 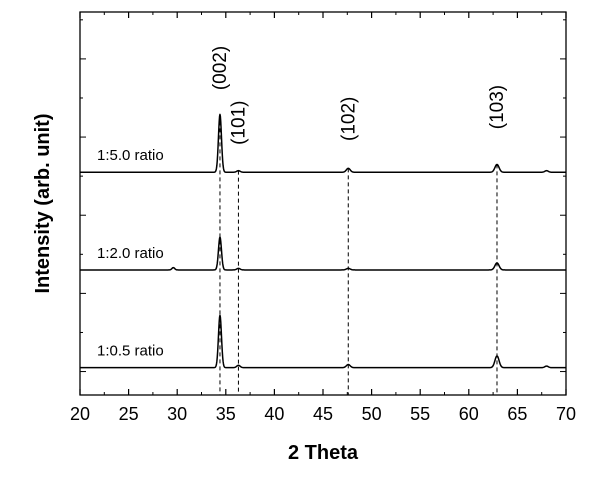 I want to click on x-tick-label: 25, so click(x=129, y=414).